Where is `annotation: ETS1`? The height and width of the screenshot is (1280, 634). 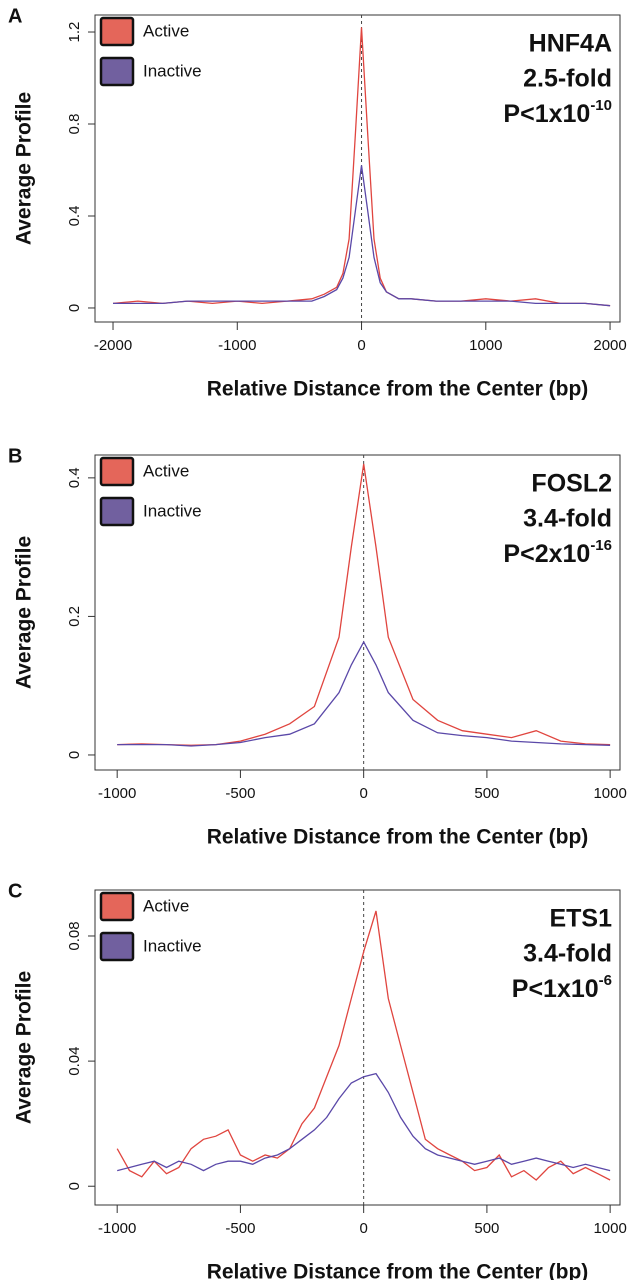
annotation: ETS1 is located at coordinates (580, 919).